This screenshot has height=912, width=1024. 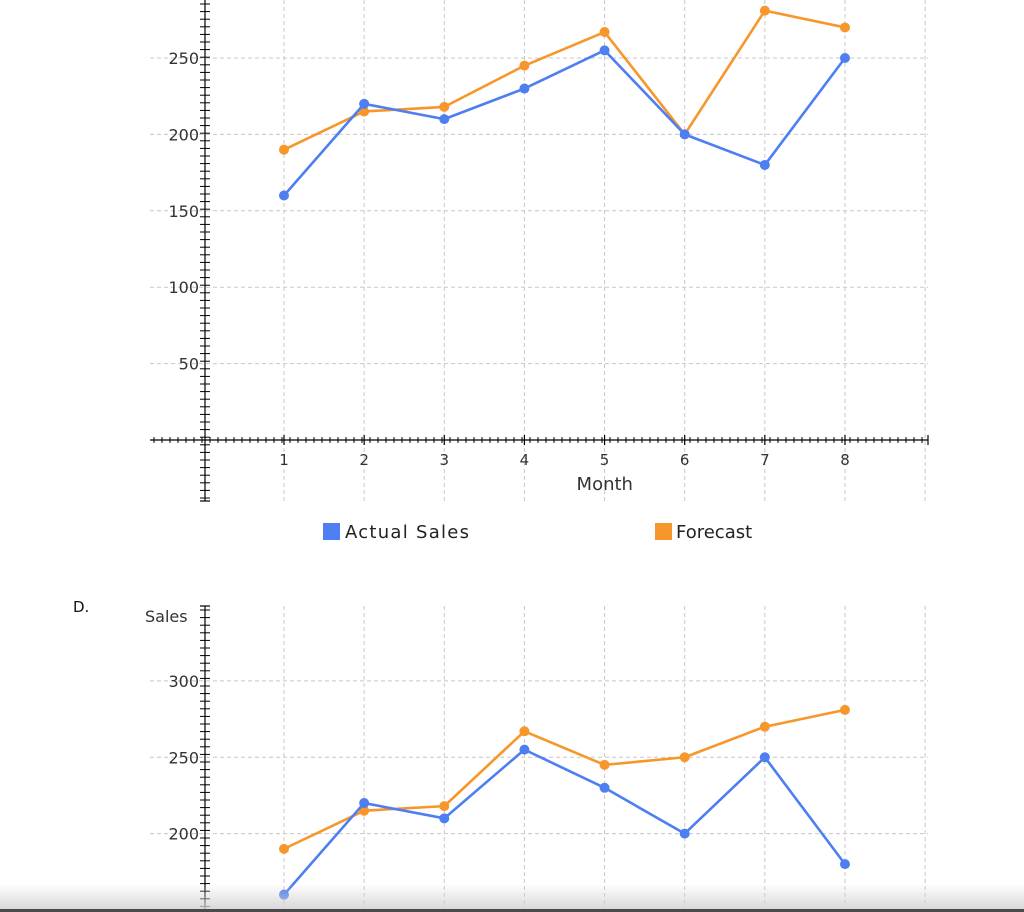 What do you see at coordinates (183, 681) in the screenshot?
I see `chart-2-ytick-label: 300` at bounding box center [183, 681].